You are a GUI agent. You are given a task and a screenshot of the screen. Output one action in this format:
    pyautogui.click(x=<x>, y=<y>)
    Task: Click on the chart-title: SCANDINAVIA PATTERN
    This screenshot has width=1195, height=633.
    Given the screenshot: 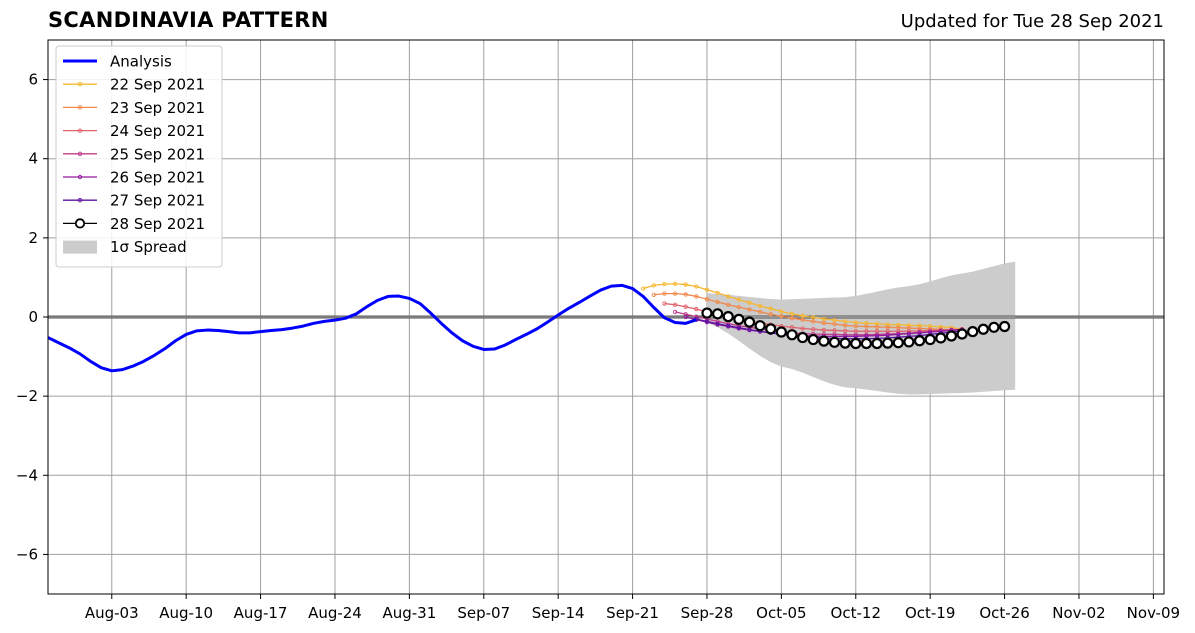 What is the action you would take?
    pyautogui.click(x=188, y=20)
    